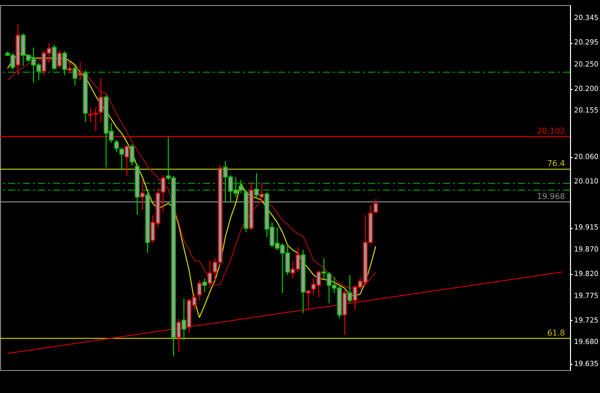  What do you see at coordinates (551, 196) in the screenshot?
I see `ref-line-label: 19.968` at bounding box center [551, 196].